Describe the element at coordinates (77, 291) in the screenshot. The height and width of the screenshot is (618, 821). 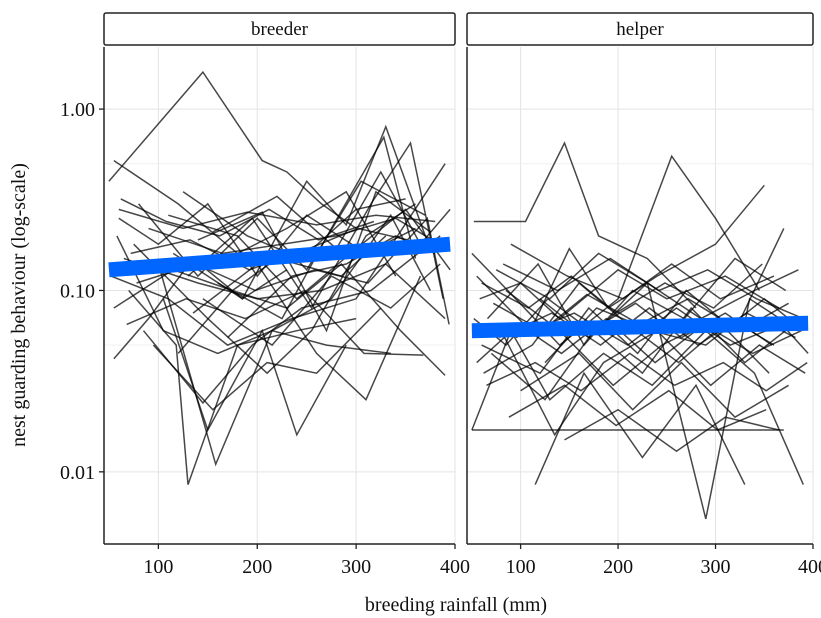
I see `y-tick-label: 0.10` at that location.